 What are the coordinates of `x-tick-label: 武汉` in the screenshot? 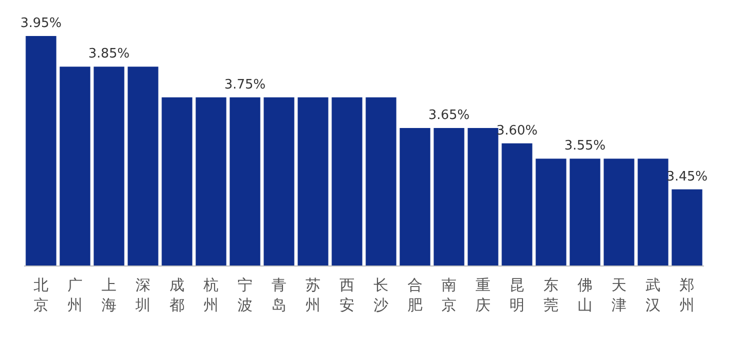 It's located at (653, 295).